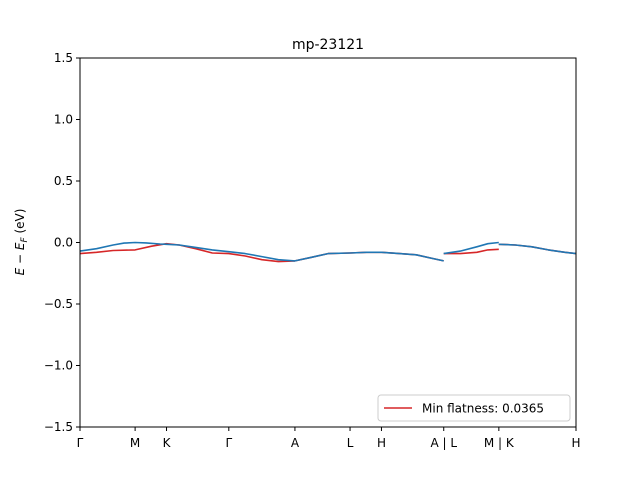  I want to click on y-tick-label: 1.0, so click(63, 120).